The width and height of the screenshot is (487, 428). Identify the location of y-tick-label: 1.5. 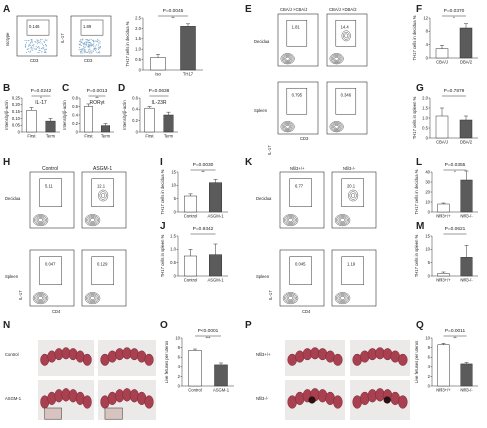
(138, 38).